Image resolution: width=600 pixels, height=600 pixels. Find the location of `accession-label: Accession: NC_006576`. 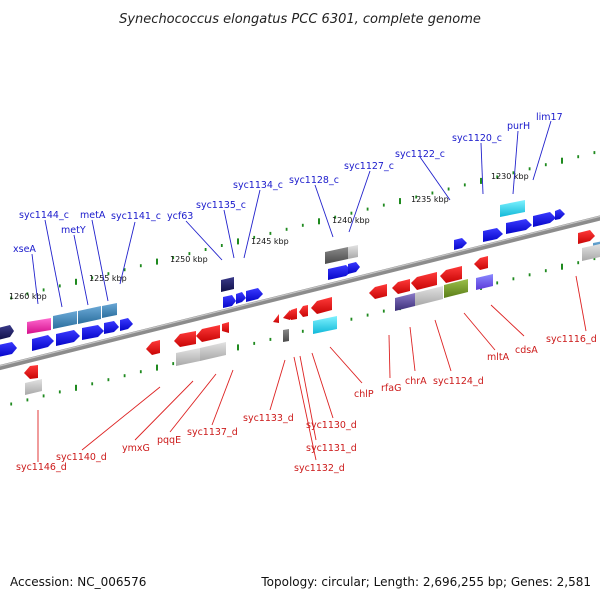

accession-label: Accession: NC_006576 is located at coordinates (78, 582).